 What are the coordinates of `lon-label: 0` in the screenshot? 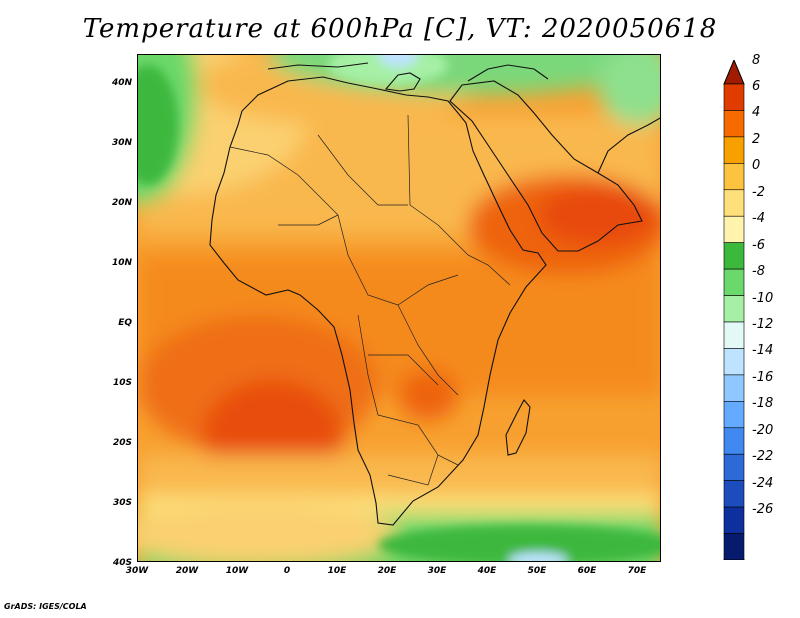 It's located at (287, 571).